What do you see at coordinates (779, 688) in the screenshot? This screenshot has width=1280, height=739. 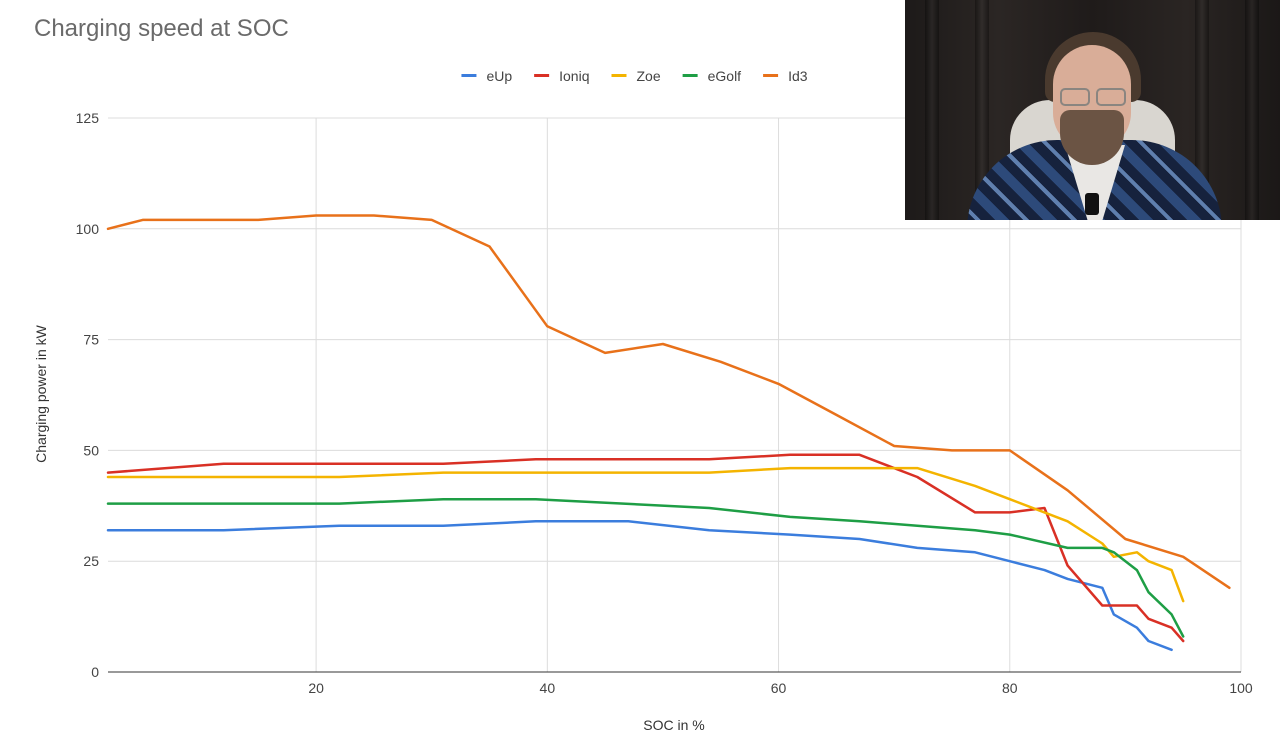 I see `x-tick-label: 60` at bounding box center [779, 688].